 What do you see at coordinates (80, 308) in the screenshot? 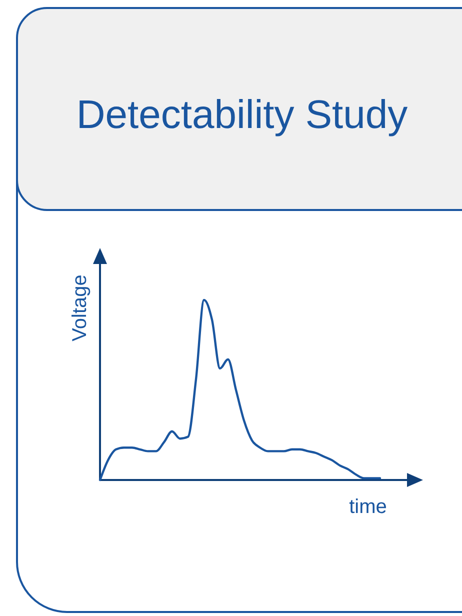
I see `y-axis-title: Voltage` at bounding box center [80, 308].